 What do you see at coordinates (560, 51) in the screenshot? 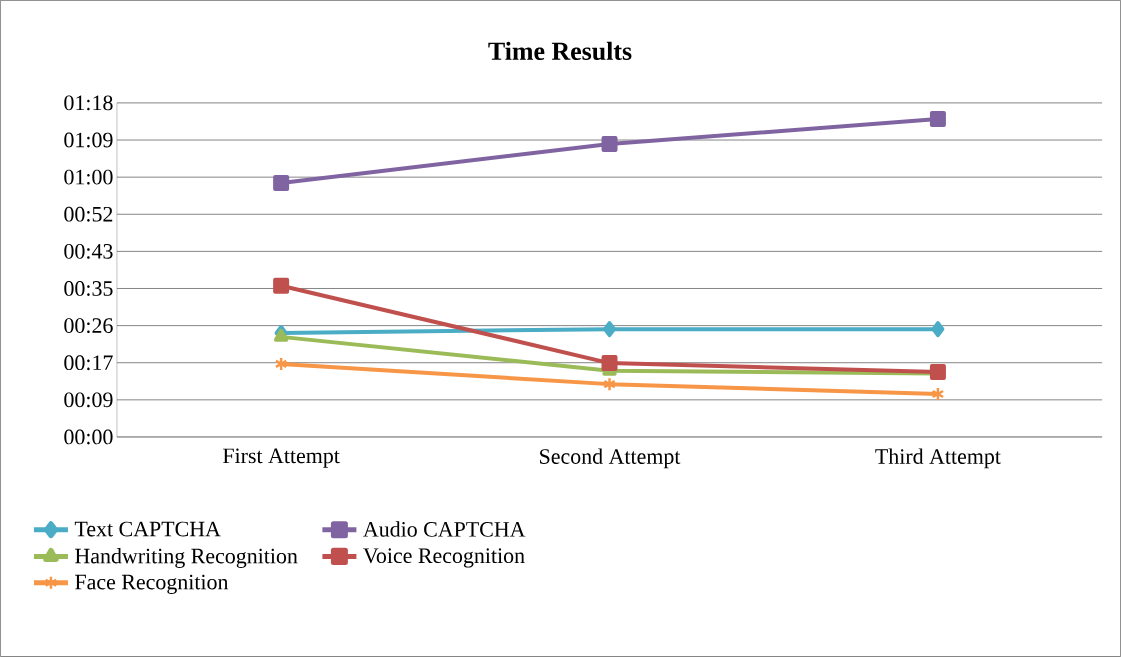
I see `chart-title: Time Results` at bounding box center [560, 51].